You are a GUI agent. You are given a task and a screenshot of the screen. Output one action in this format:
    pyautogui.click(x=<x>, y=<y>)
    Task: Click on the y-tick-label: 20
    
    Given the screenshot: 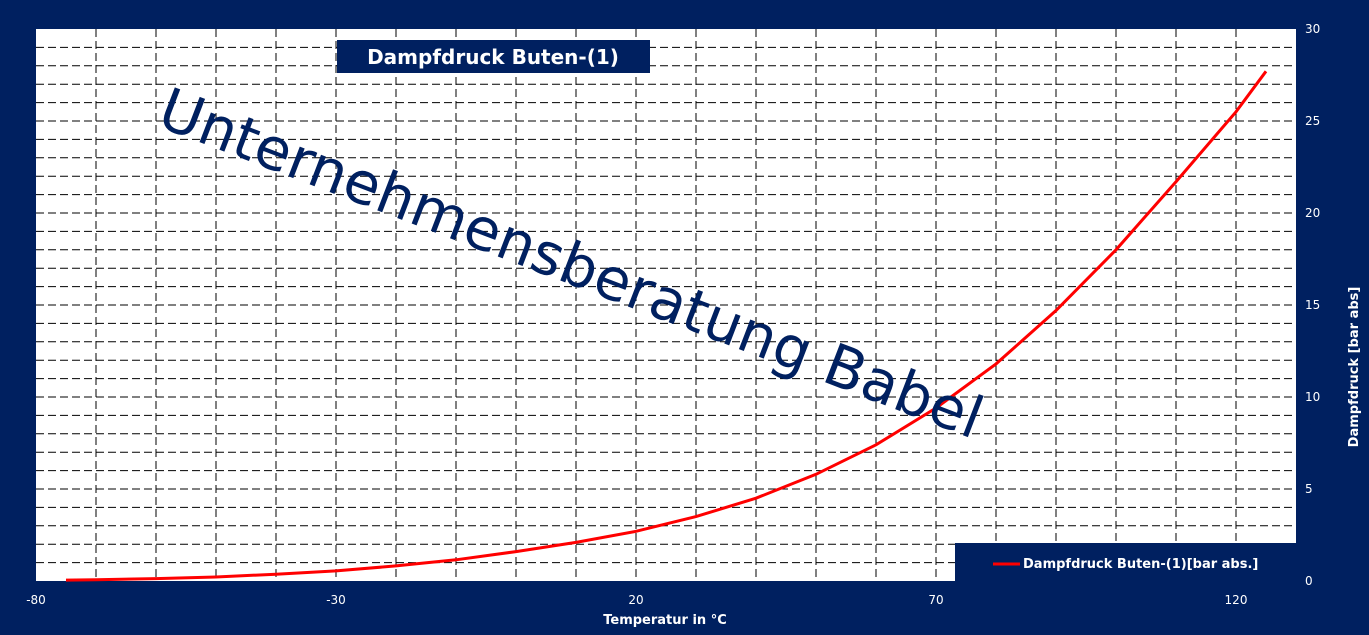 What is the action you would take?
    pyautogui.click(x=1312, y=213)
    